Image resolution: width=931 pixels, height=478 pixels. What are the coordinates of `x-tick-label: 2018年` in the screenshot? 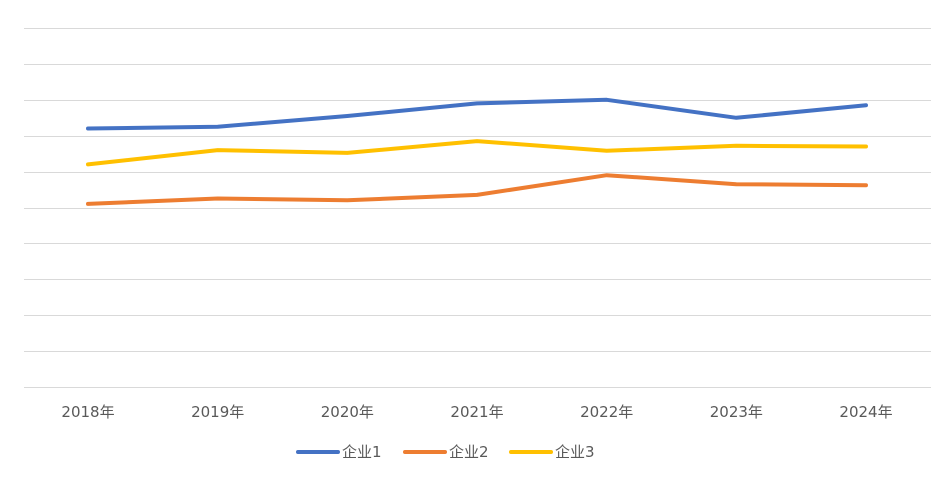 It's located at (87, 412).